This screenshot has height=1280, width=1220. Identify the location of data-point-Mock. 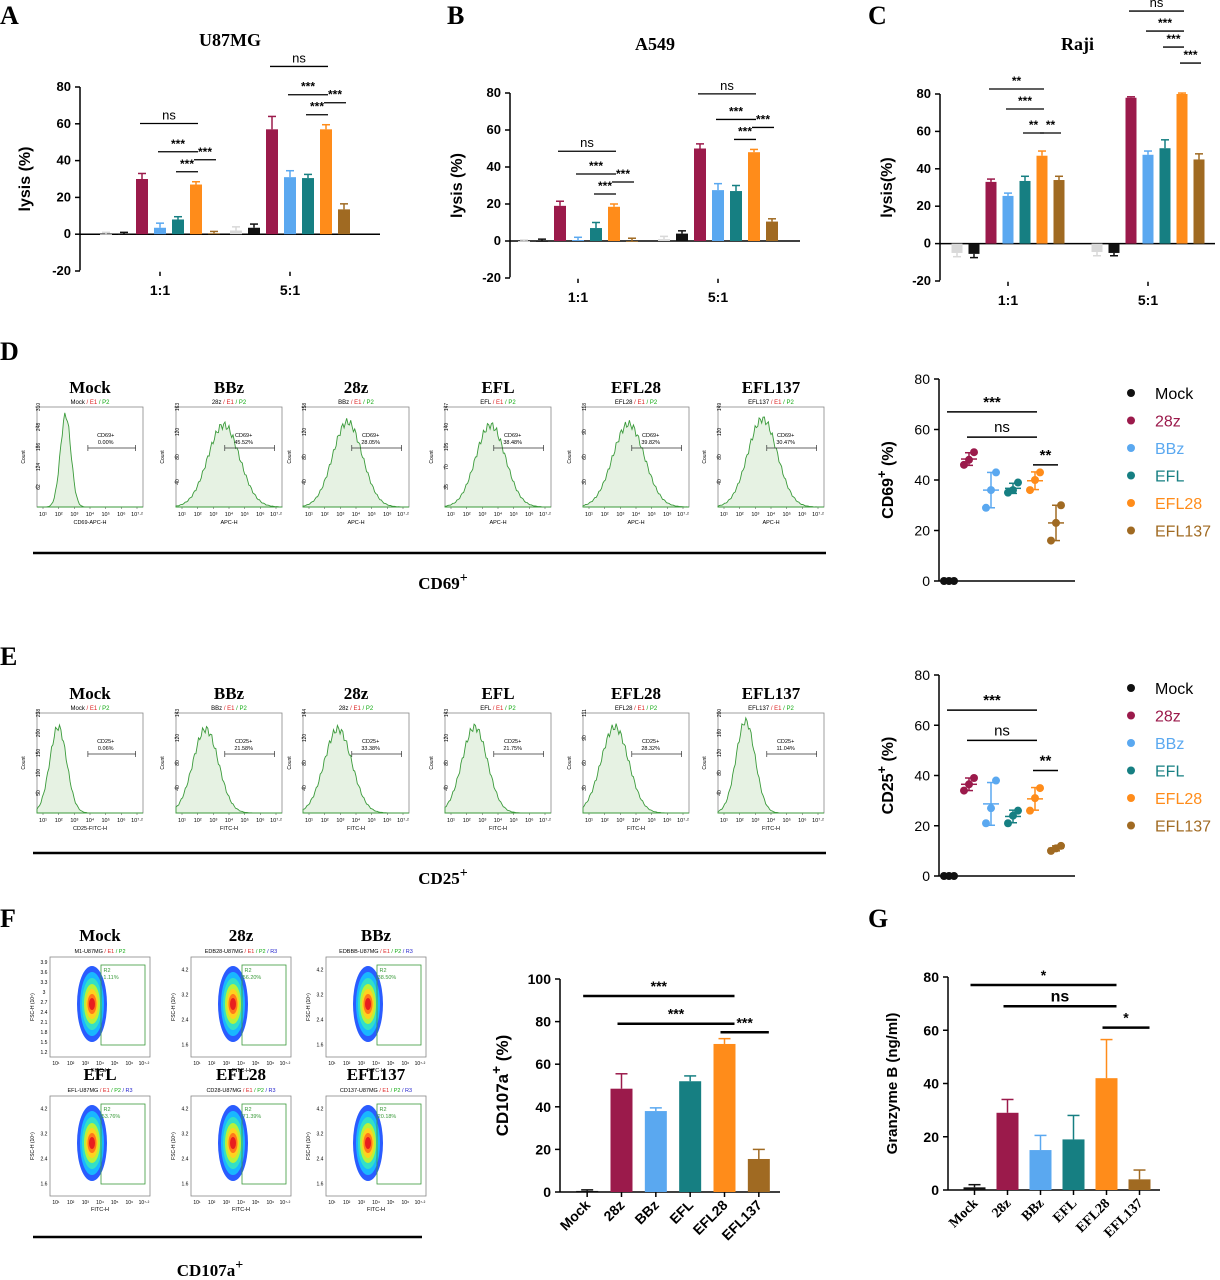
(954, 581).